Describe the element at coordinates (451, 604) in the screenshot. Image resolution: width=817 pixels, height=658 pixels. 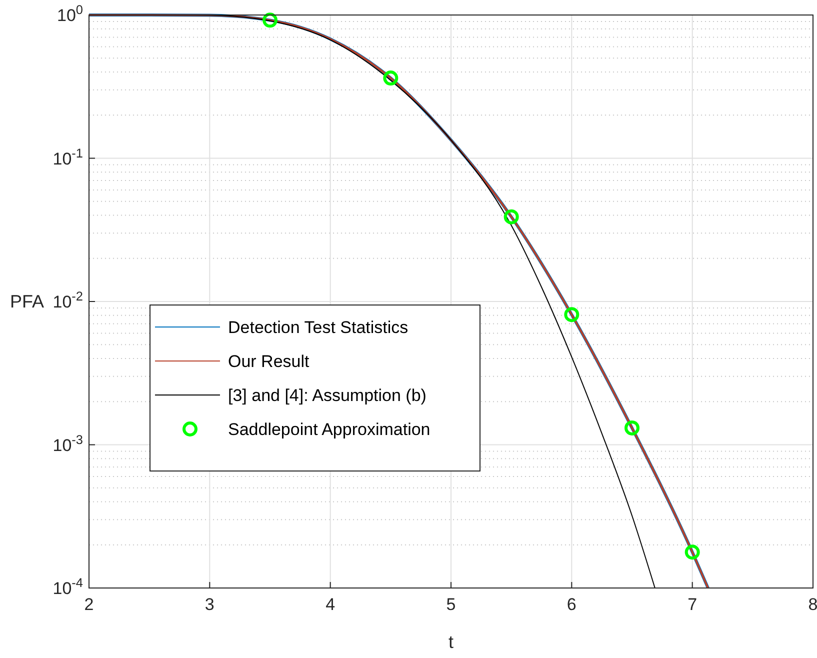
I see `x-tick-label: 5` at that location.